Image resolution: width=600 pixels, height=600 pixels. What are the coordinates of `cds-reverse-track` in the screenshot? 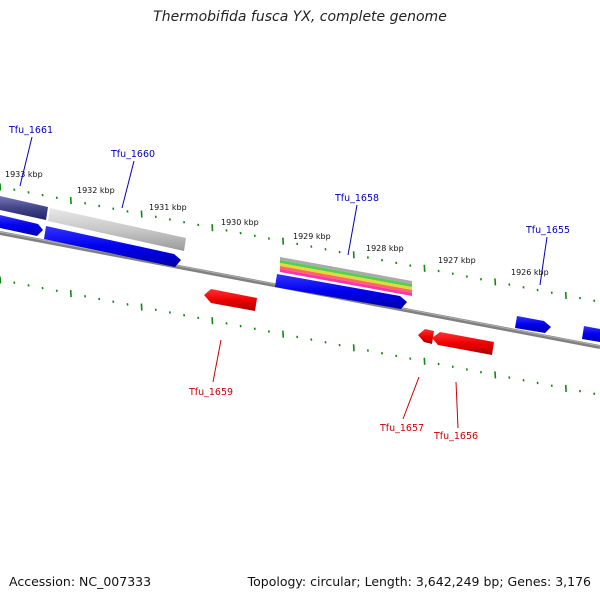 It's located at (349, 322).